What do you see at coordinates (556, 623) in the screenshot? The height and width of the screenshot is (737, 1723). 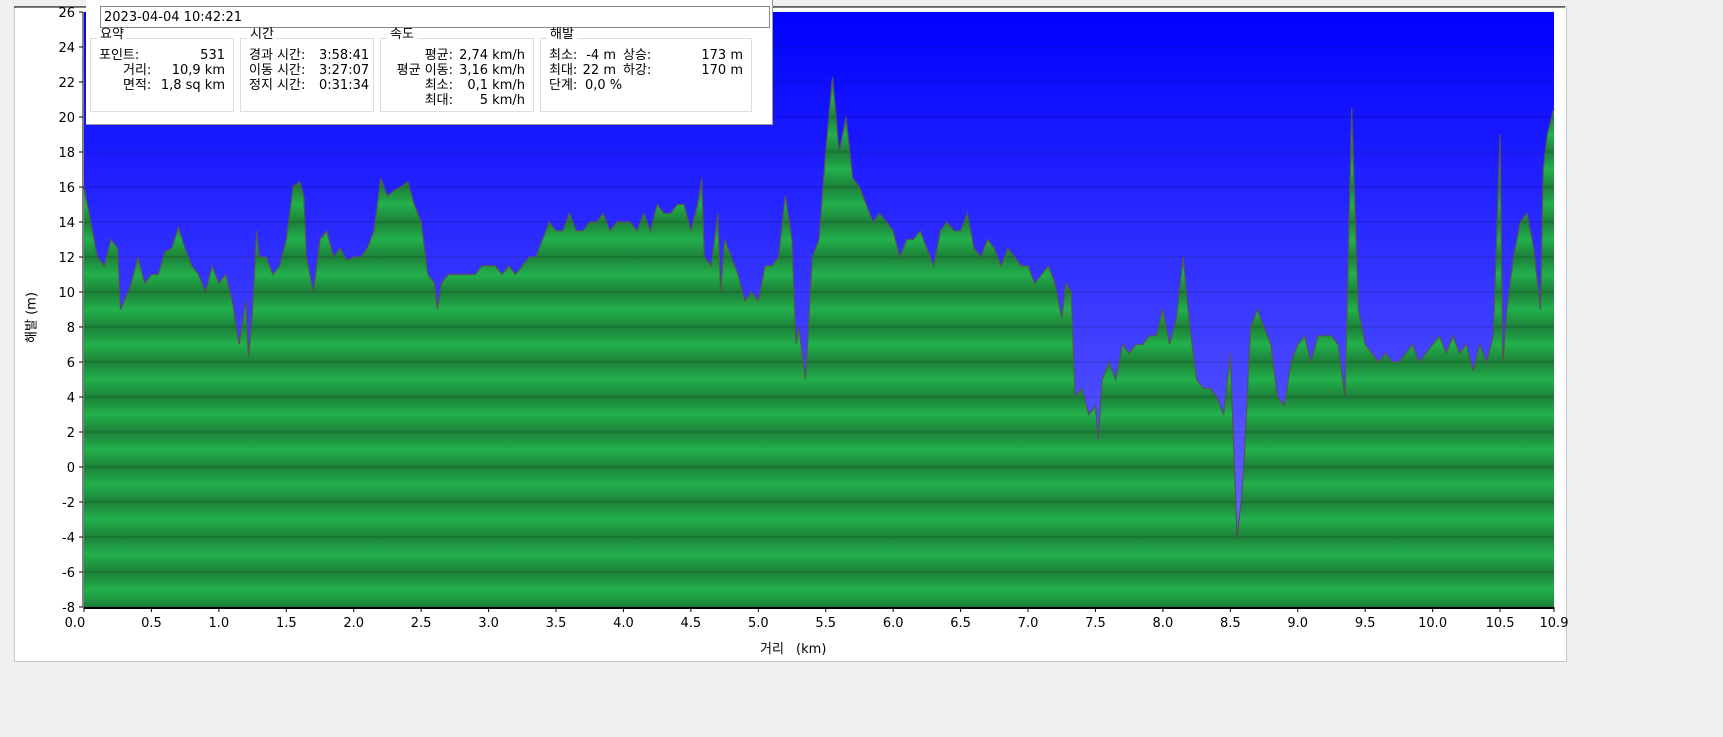 I see `x-tick-label: 3.5` at bounding box center [556, 623].